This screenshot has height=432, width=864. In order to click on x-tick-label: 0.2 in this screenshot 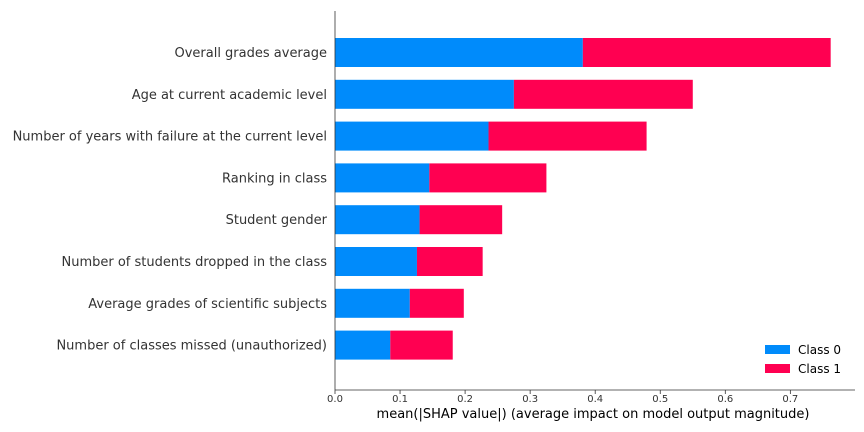, I will do `click(465, 399)`.